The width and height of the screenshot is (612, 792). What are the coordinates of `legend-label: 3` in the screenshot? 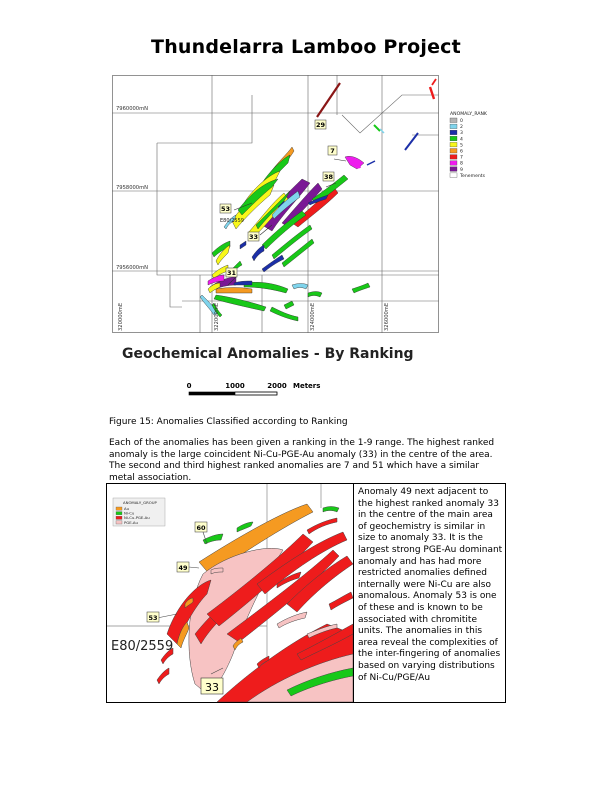 It's located at (461, 133).